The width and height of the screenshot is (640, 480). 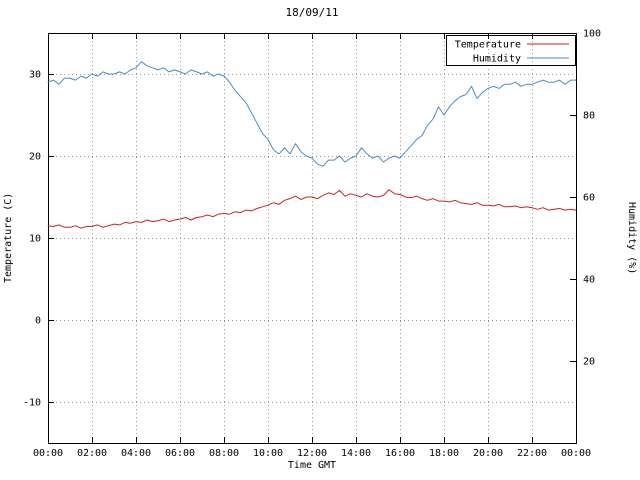 I want to click on y-left-tick-label: -10, so click(x=32, y=403).